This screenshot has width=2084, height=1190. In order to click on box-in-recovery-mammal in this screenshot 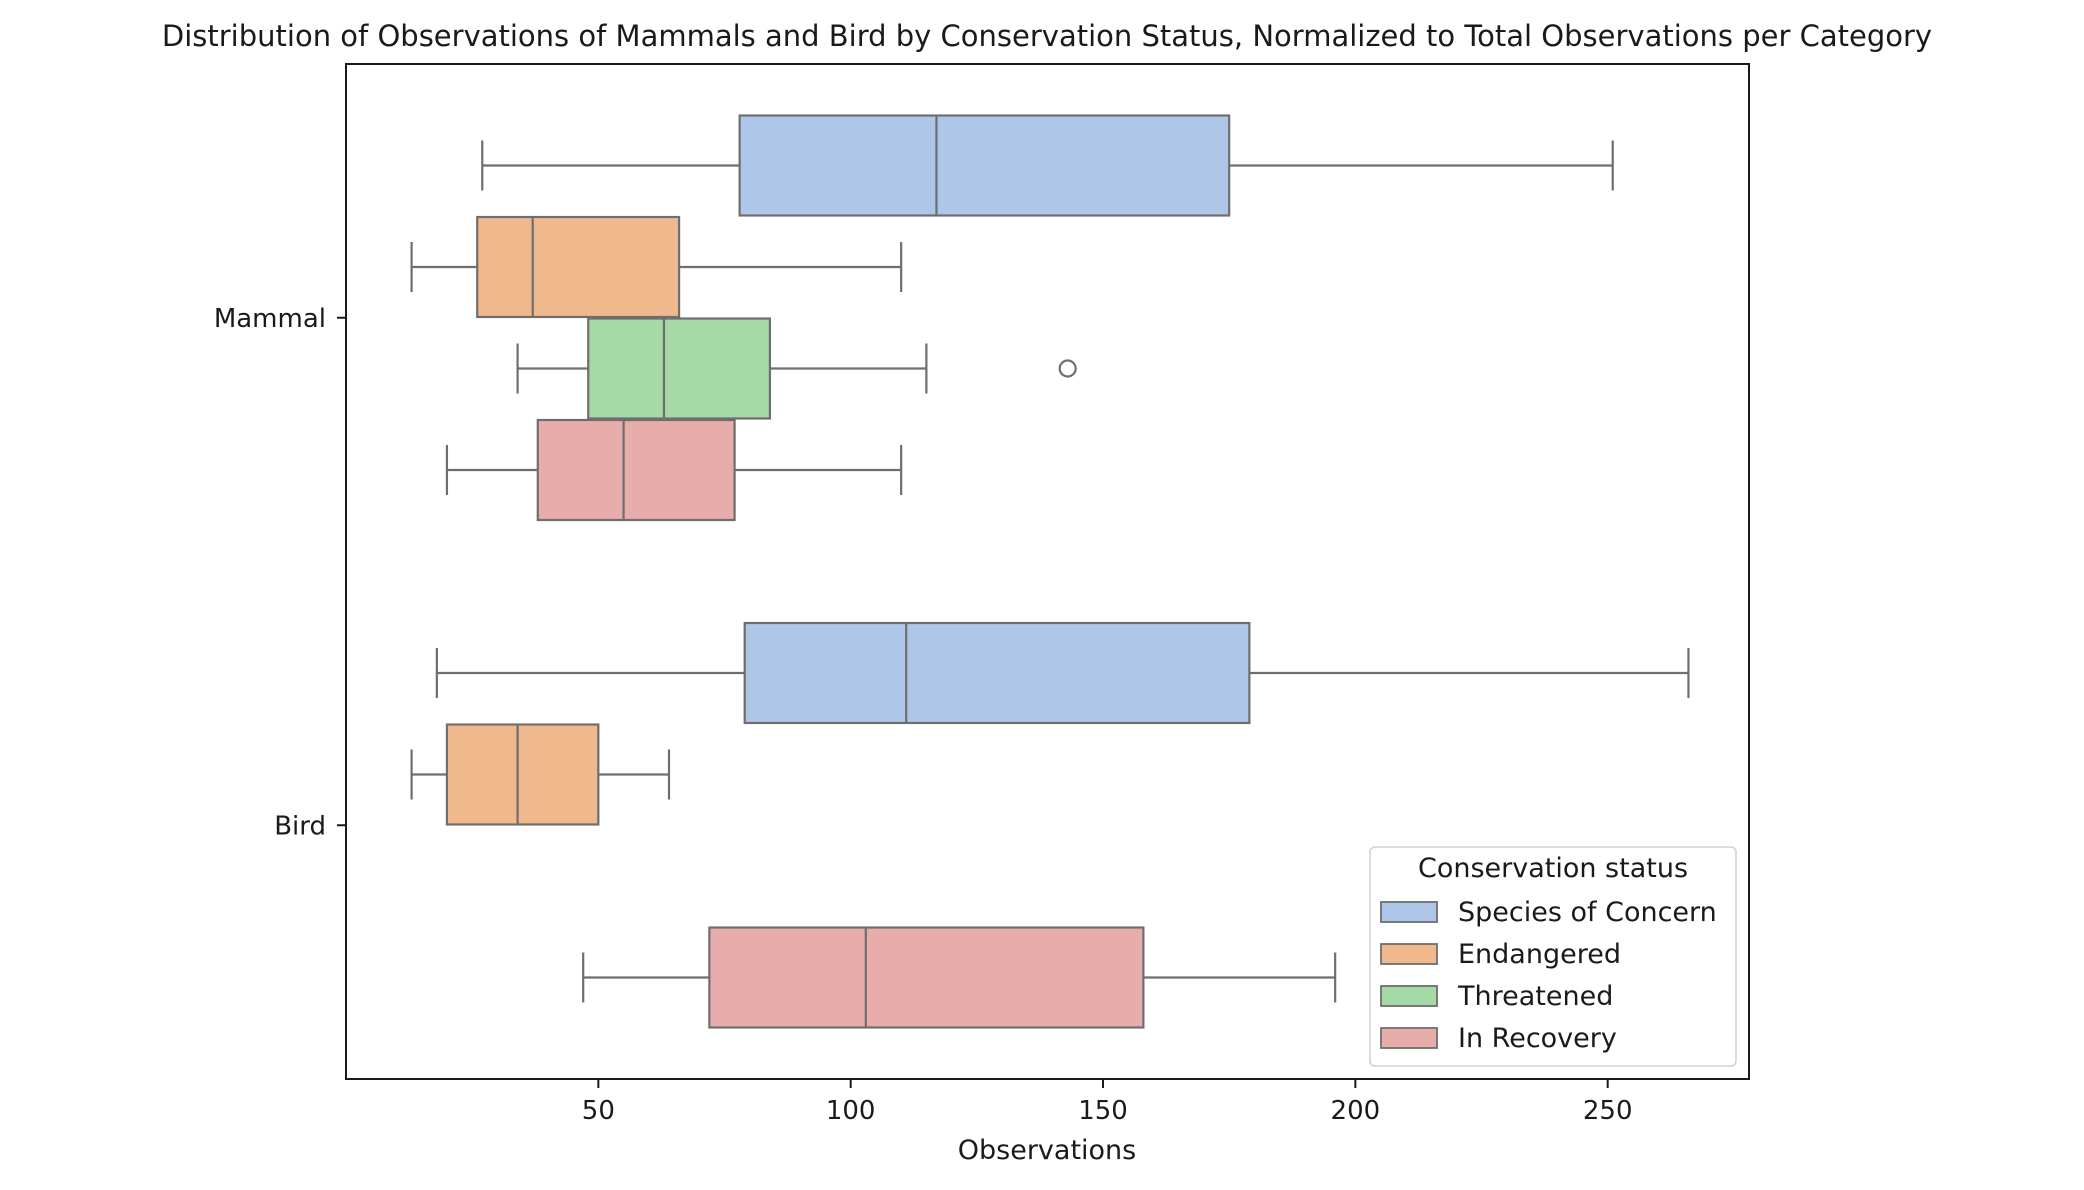, I will do `click(674, 470)`.